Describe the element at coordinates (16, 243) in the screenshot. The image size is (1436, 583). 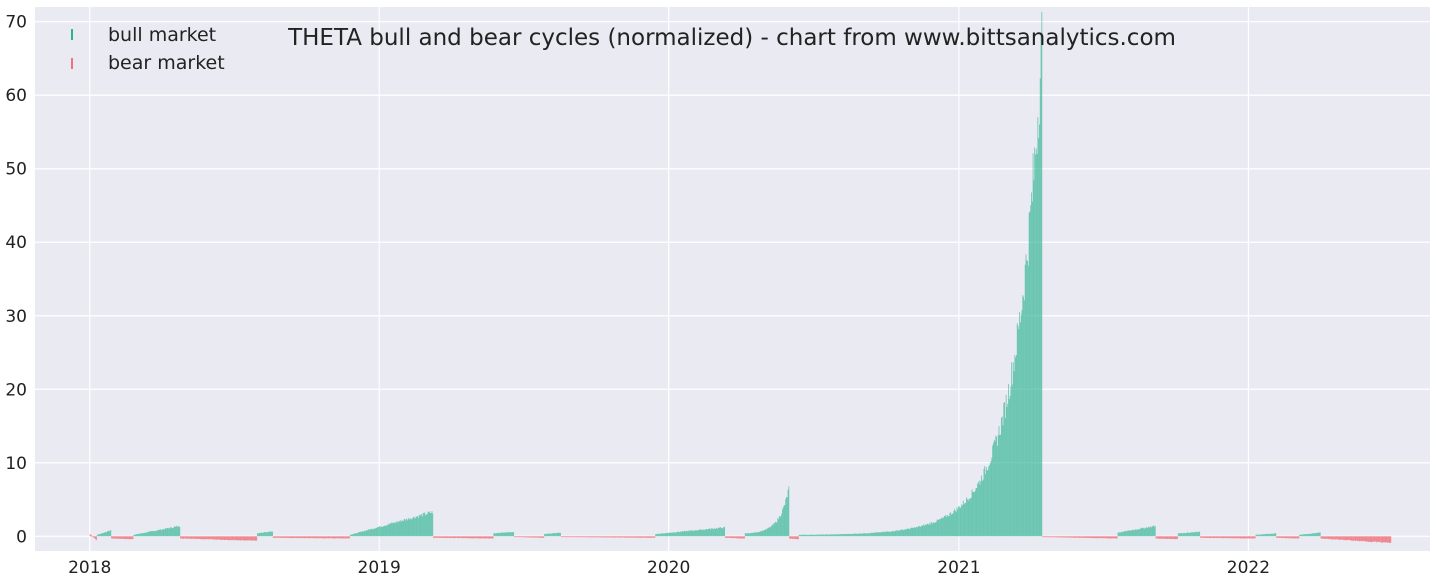
I see `y-tick-label: 40` at that location.